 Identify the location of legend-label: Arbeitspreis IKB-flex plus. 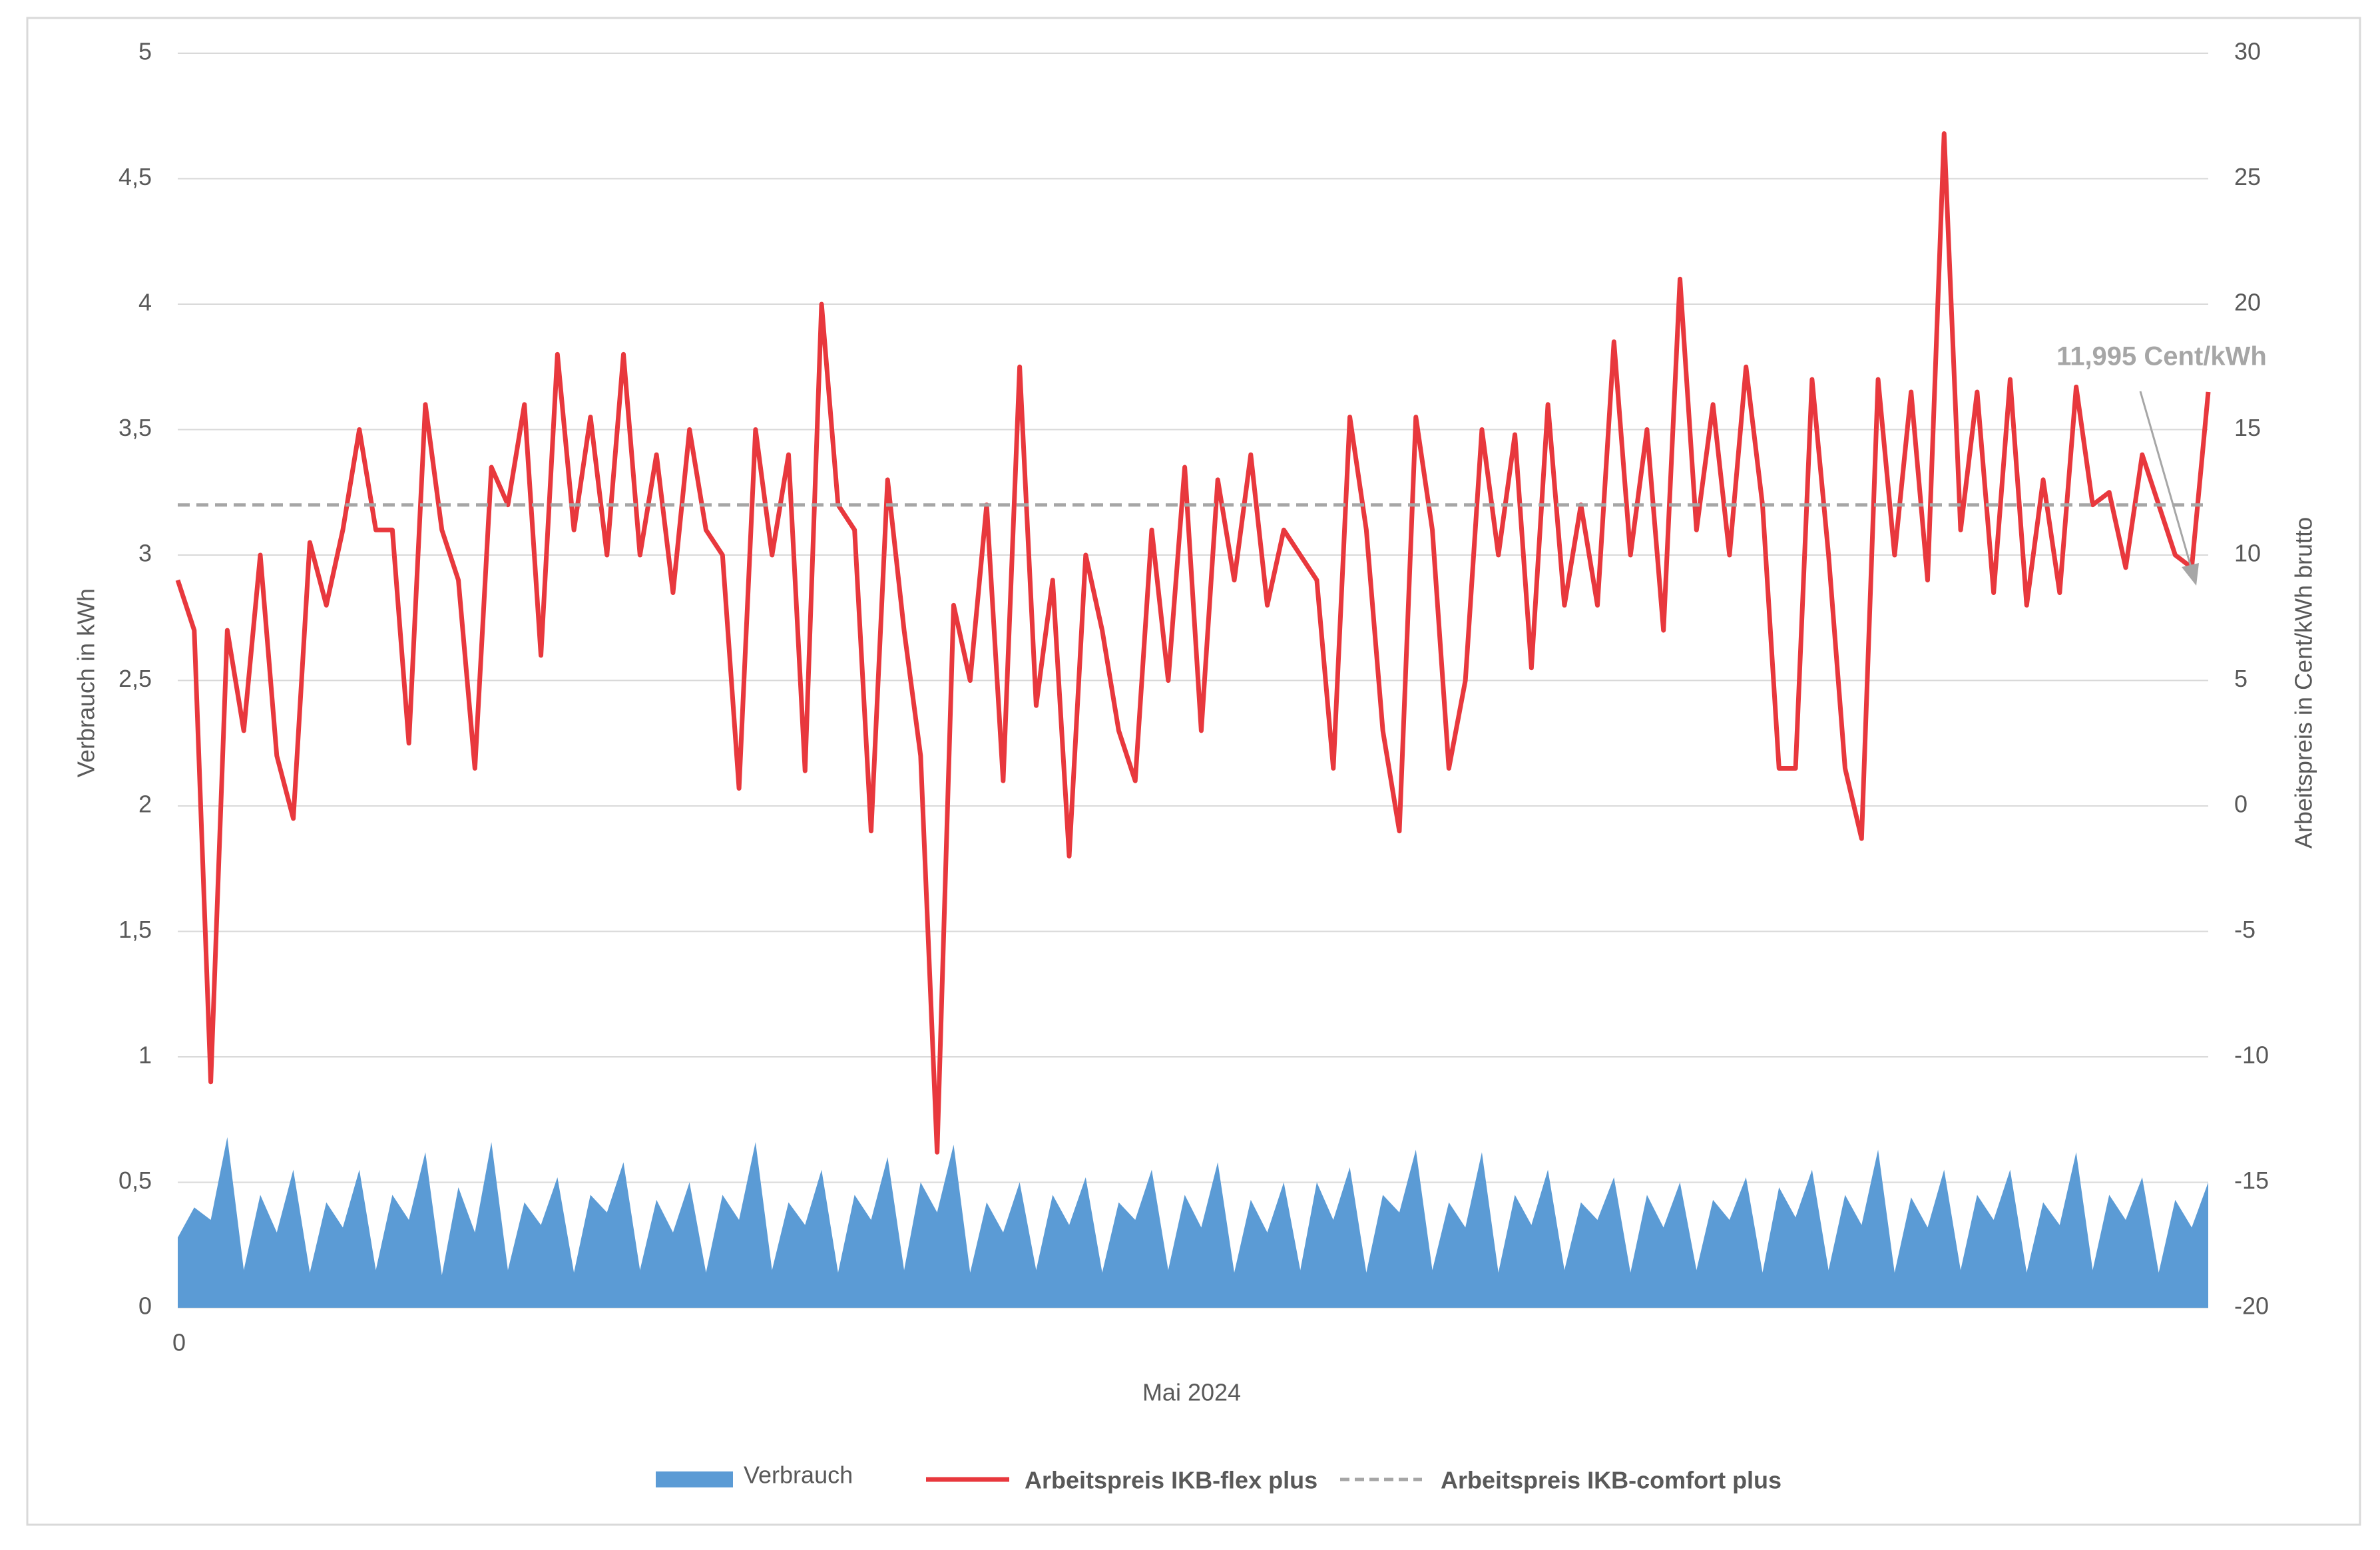
(1171, 1480).